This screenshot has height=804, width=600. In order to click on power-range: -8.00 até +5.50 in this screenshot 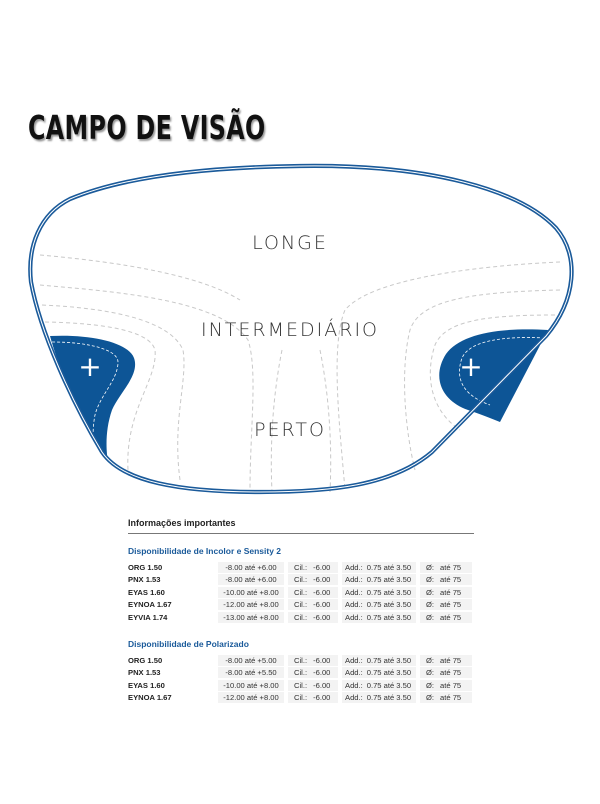, I will do `click(251, 673)`.